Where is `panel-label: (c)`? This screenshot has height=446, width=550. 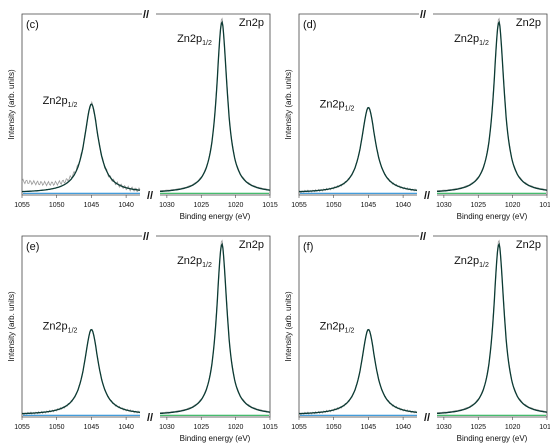 panel-label: (c) is located at coordinates (32, 25).